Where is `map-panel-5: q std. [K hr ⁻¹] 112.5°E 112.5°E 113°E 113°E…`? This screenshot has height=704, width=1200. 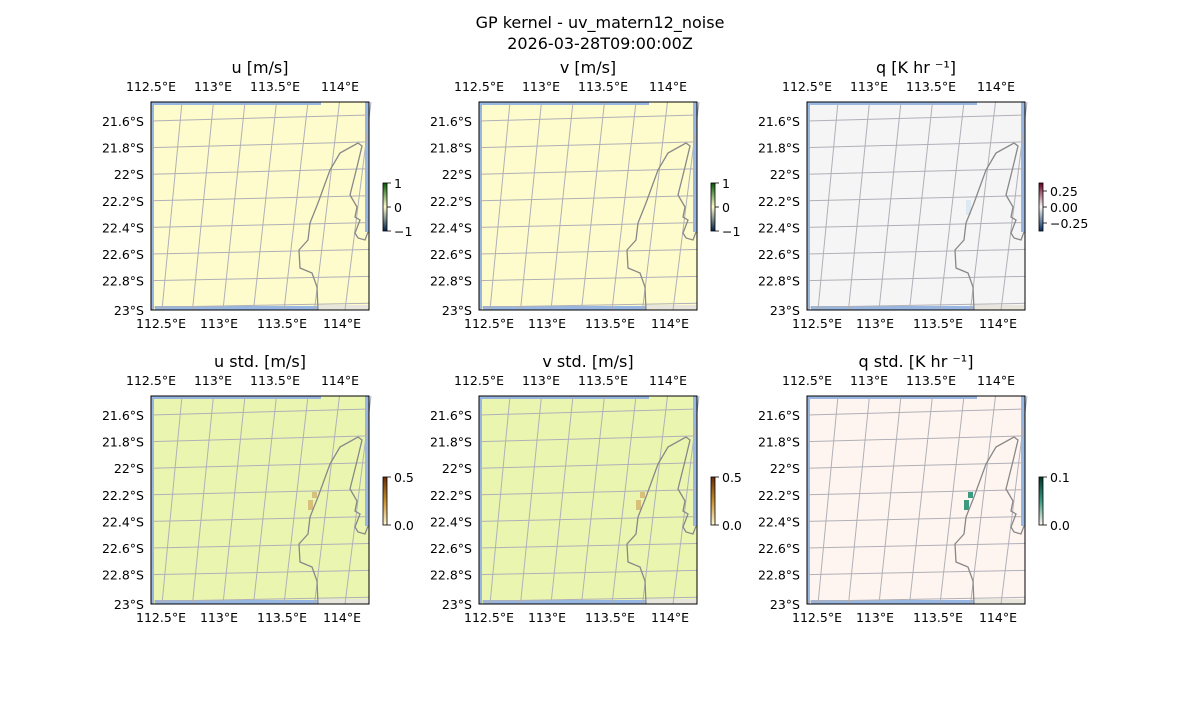 map-panel-5: q std. [K hr ⁻¹] 112.5°E 112.5°E 113°E 113°E… is located at coordinates (914, 488).